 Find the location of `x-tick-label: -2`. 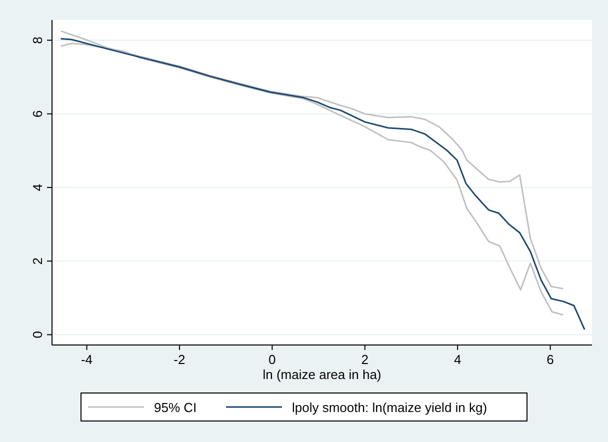

x-tick-label: -2 is located at coordinates (180, 359).